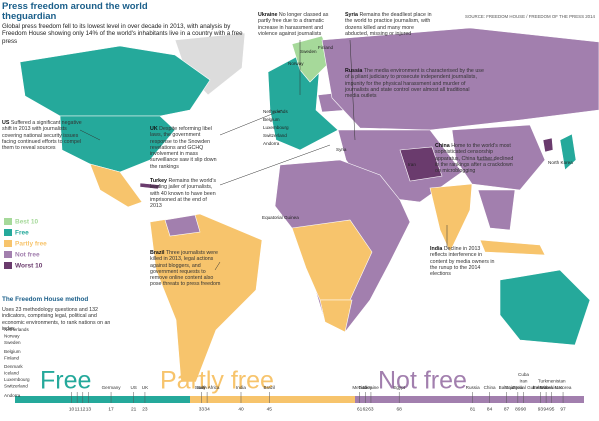 The height and width of the screenshot is (421, 599). I want to click on scale-score: 93, so click(541, 409).